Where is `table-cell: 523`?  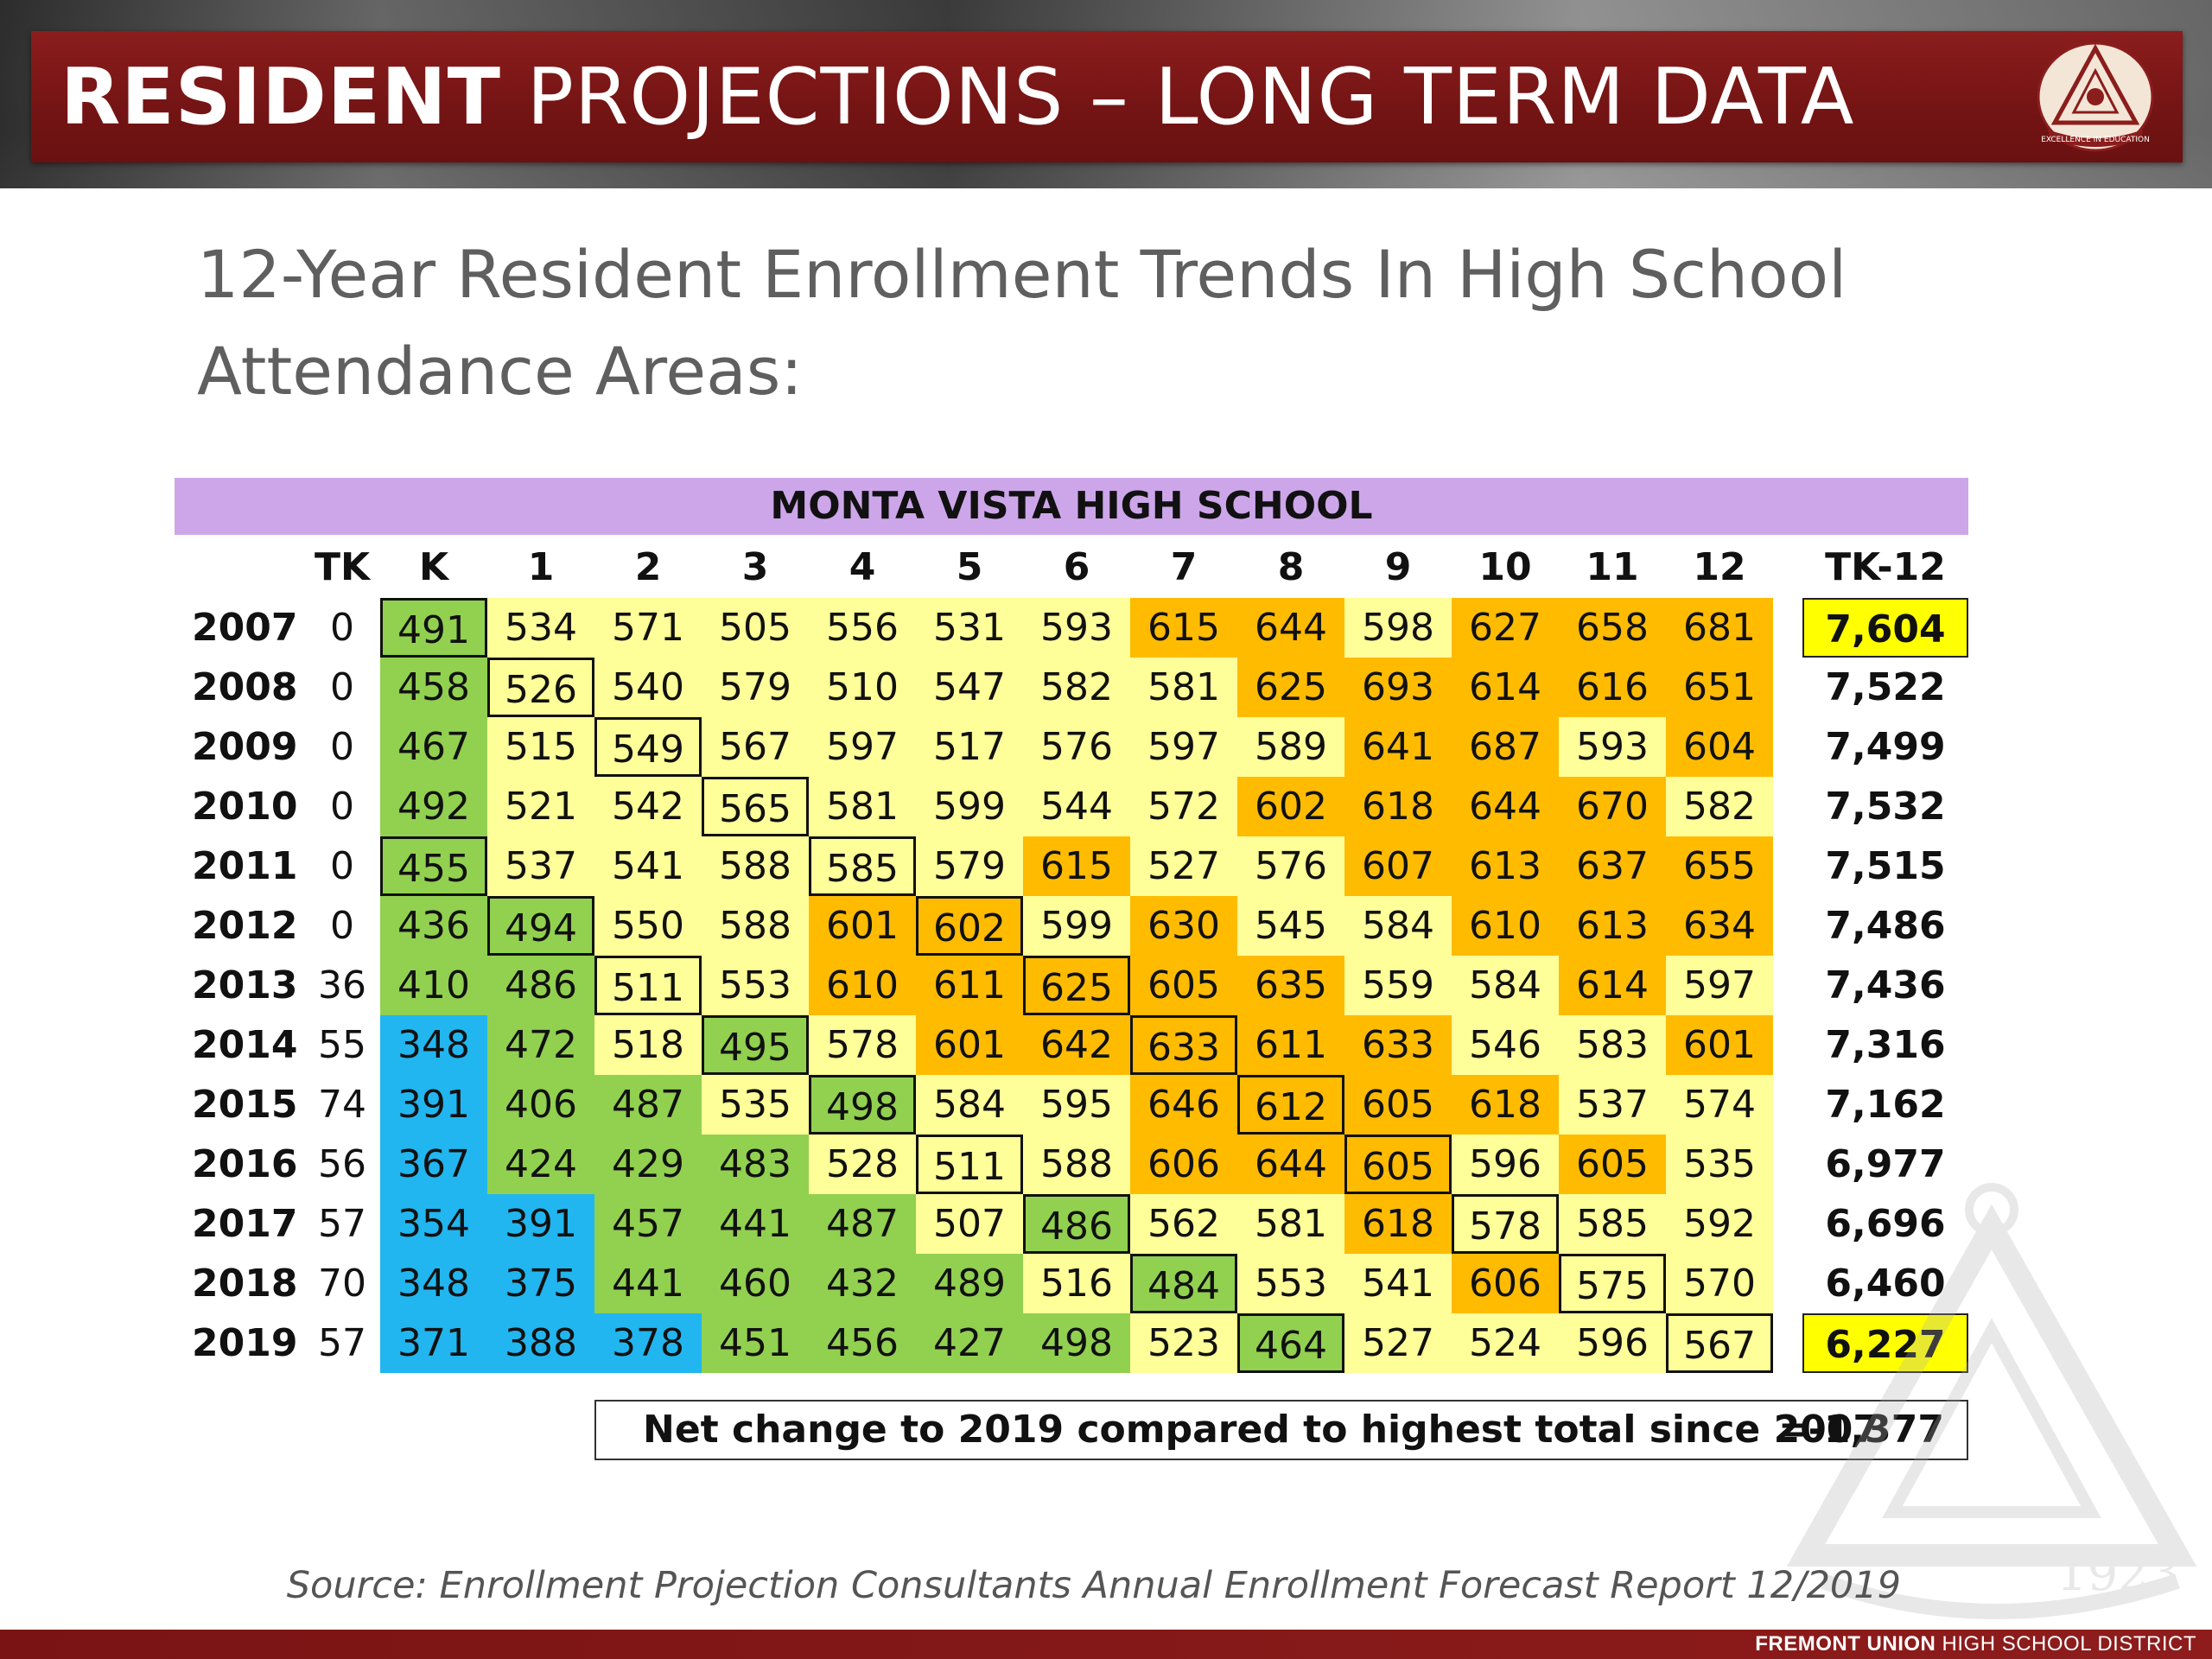 table-cell: 523 is located at coordinates (1183, 1343).